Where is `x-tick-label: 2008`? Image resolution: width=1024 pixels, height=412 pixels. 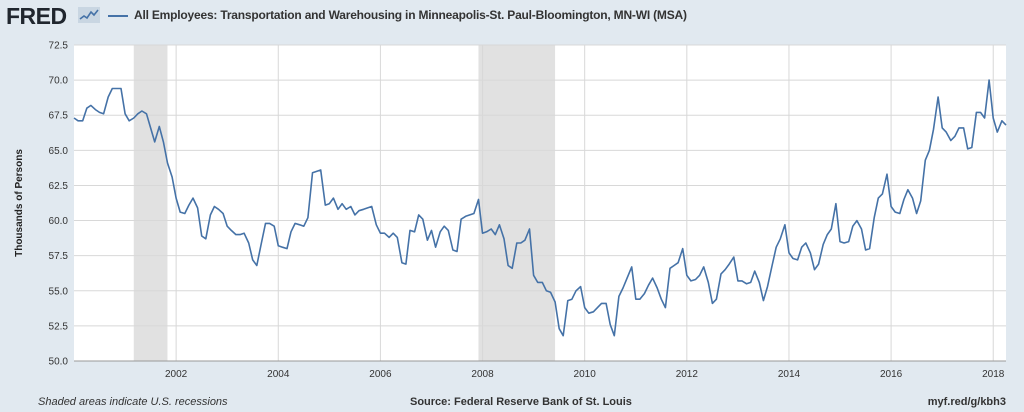 x-tick-label: 2008 is located at coordinates (482, 374).